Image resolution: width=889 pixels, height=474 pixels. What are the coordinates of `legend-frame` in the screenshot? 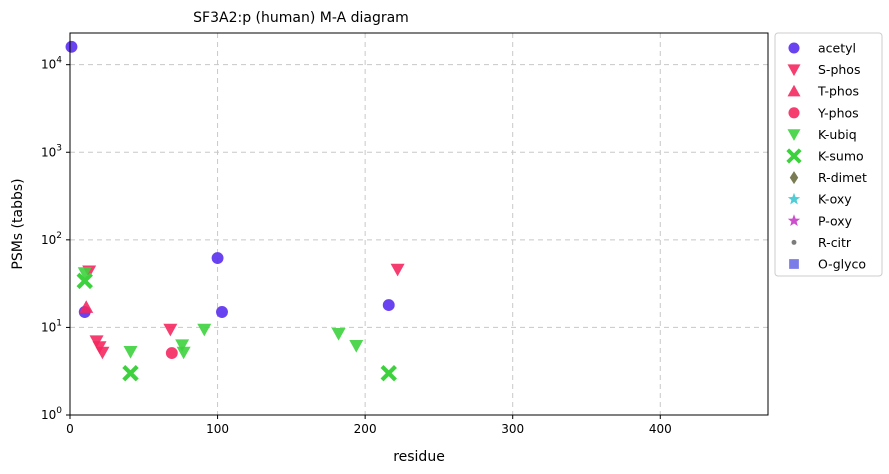 It's located at (828, 154).